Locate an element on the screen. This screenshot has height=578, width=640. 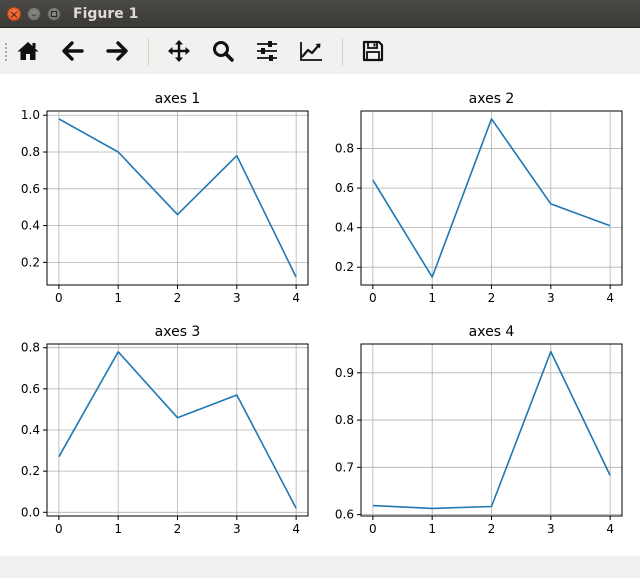
toolbar is located at coordinates (320, 51).